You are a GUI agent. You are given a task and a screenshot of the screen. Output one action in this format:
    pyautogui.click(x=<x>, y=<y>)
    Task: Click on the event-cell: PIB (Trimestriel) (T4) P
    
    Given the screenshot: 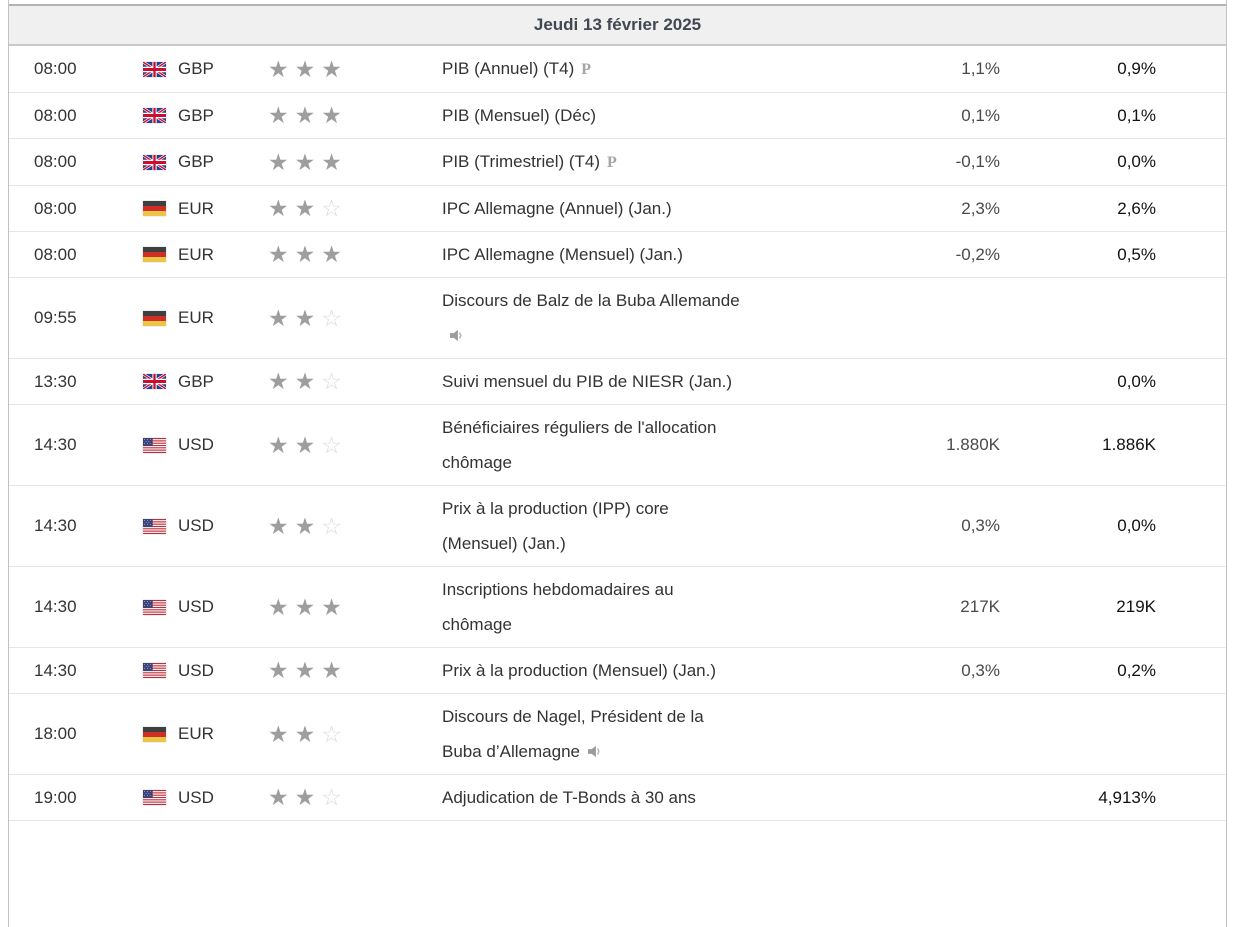 What is the action you would take?
    pyautogui.click(x=592, y=162)
    